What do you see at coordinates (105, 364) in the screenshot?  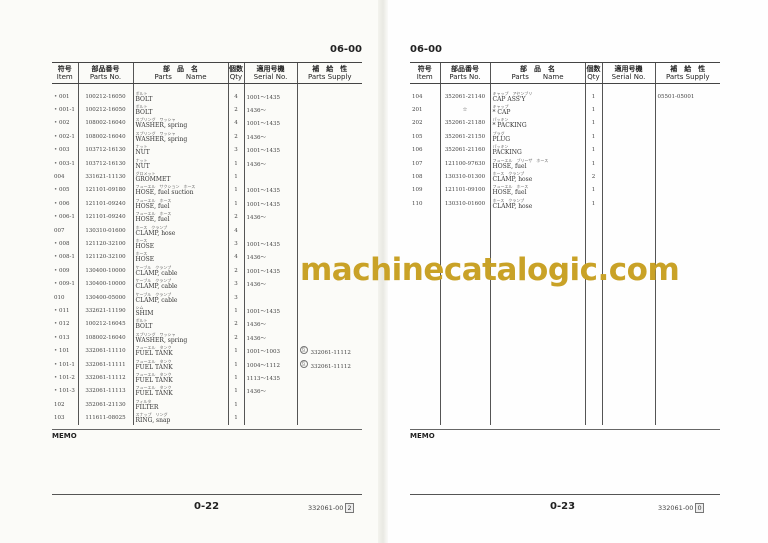 I see `part-number: 332061-11111` at bounding box center [105, 364].